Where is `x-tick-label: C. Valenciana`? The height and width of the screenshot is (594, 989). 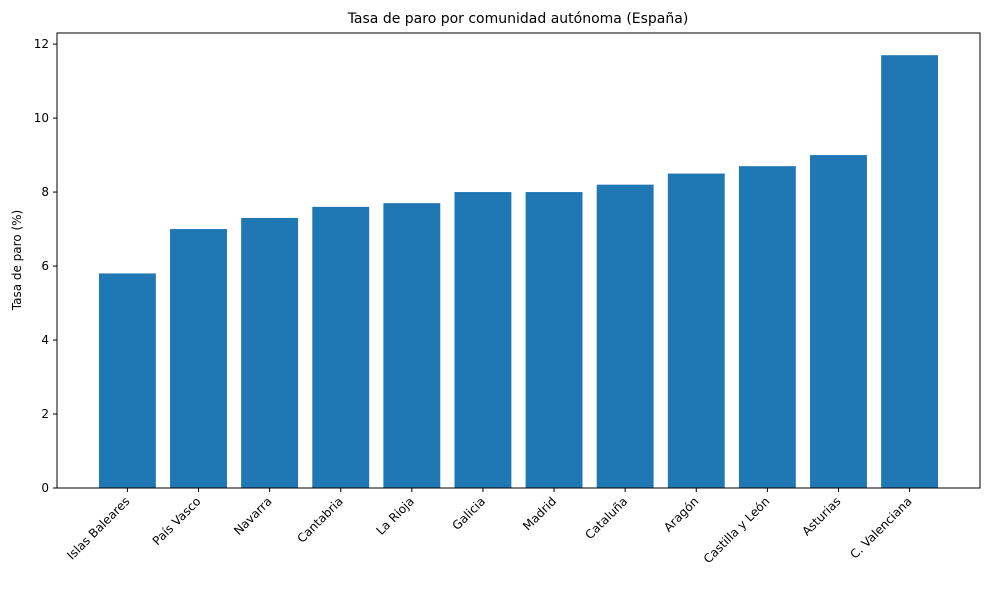 x-tick-label: C. Valenciana is located at coordinates (880, 527).